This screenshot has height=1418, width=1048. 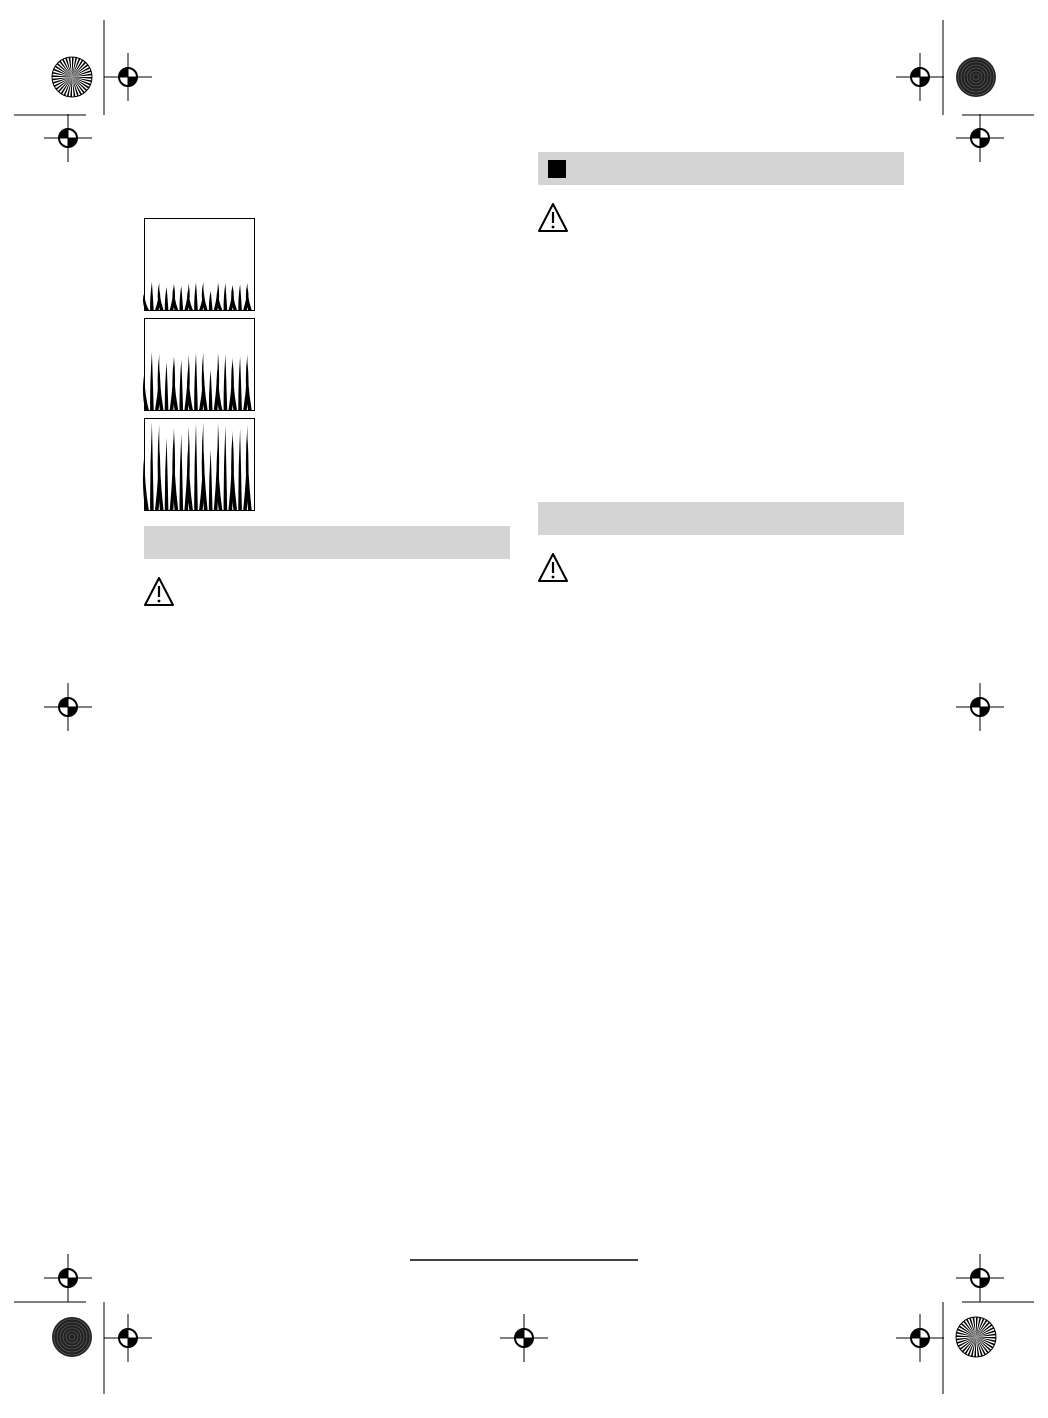 What do you see at coordinates (356, 404) in the screenshot?
I see `warning-icons` at bounding box center [356, 404].